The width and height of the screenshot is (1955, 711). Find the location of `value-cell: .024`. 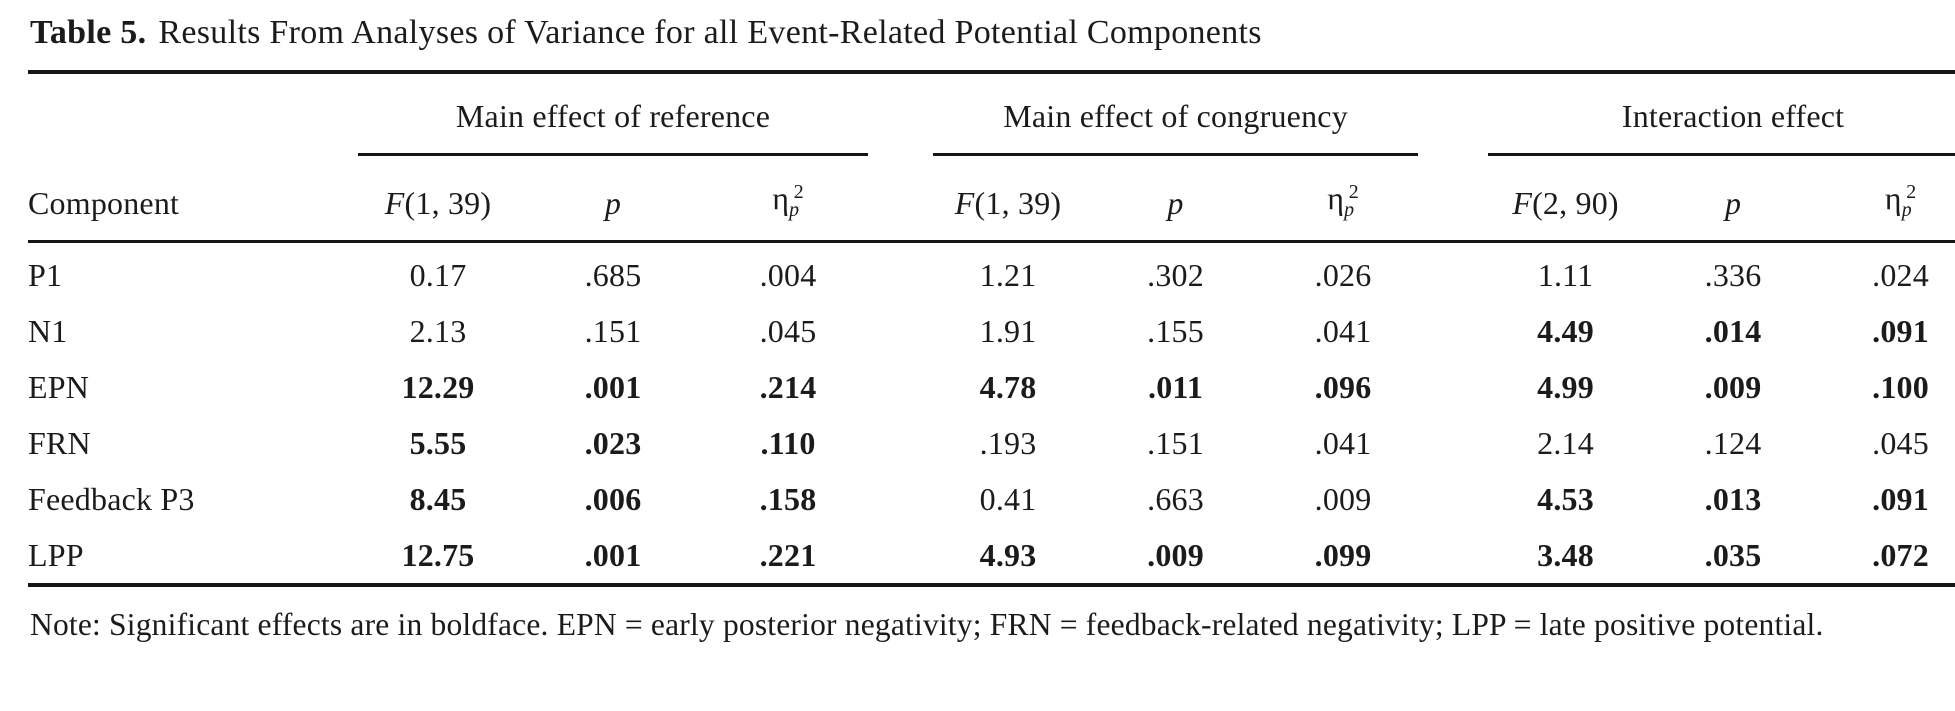

value-cell: .024 is located at coordinates (1900, 274).